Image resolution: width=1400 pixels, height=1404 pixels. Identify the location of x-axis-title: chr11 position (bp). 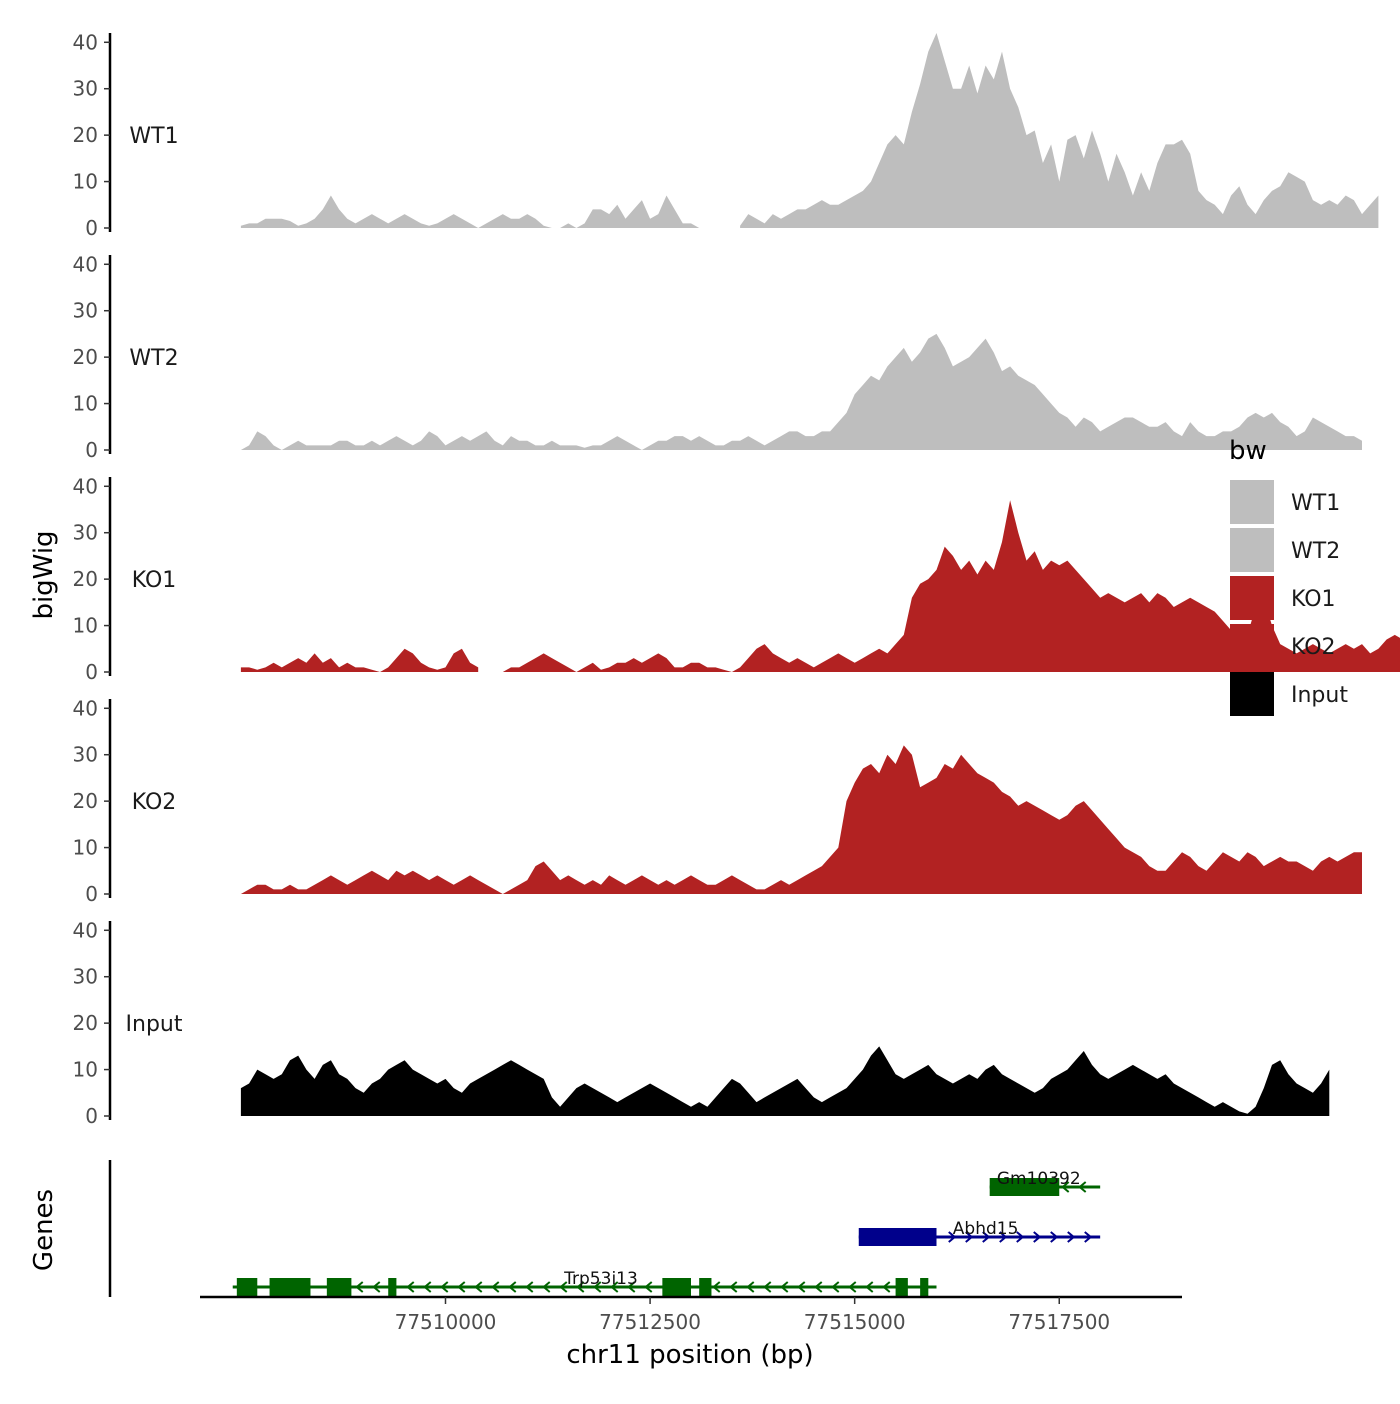
(689, 1355).